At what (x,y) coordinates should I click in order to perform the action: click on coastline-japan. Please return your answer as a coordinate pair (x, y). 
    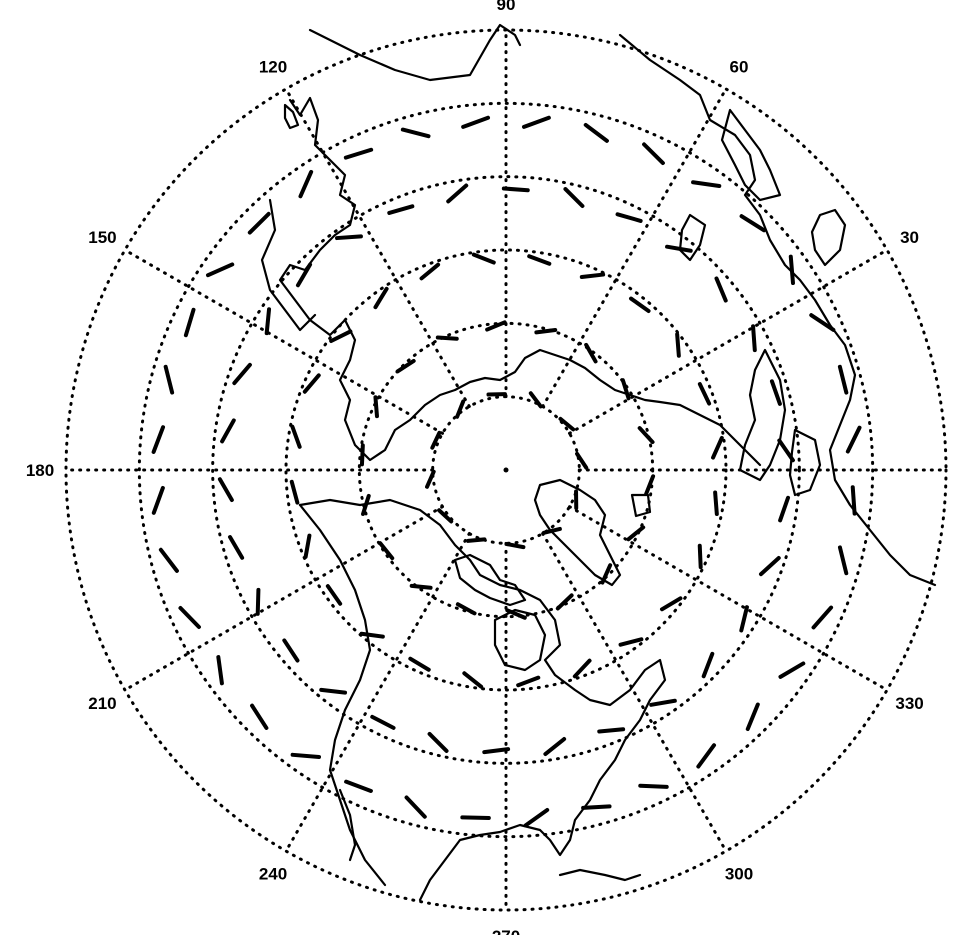
    Looking at the image, I should click on (291, 116).